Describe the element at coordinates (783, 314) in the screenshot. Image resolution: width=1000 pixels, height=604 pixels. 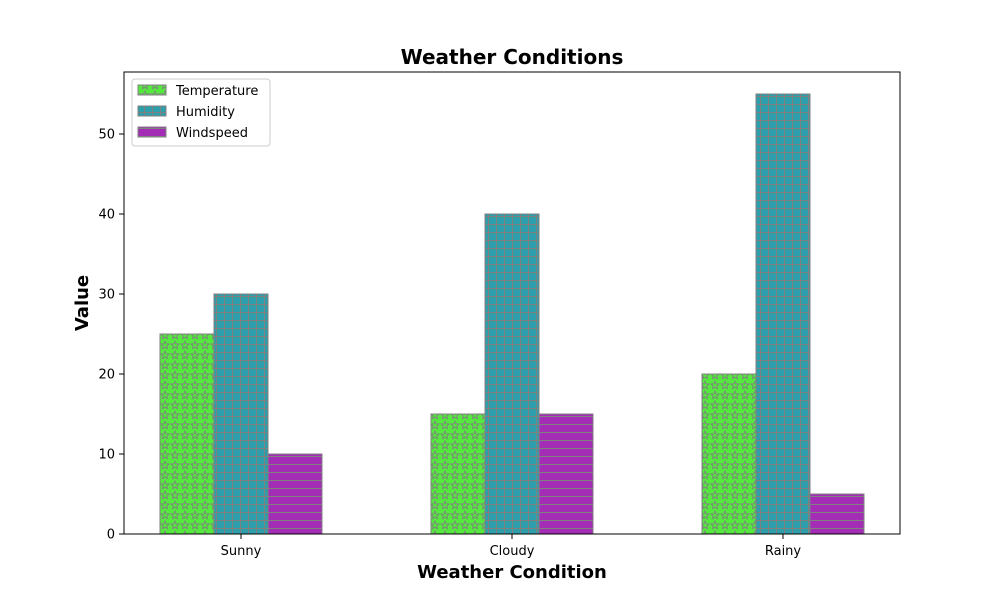
I see `bar-humidity-rainy` at that location.